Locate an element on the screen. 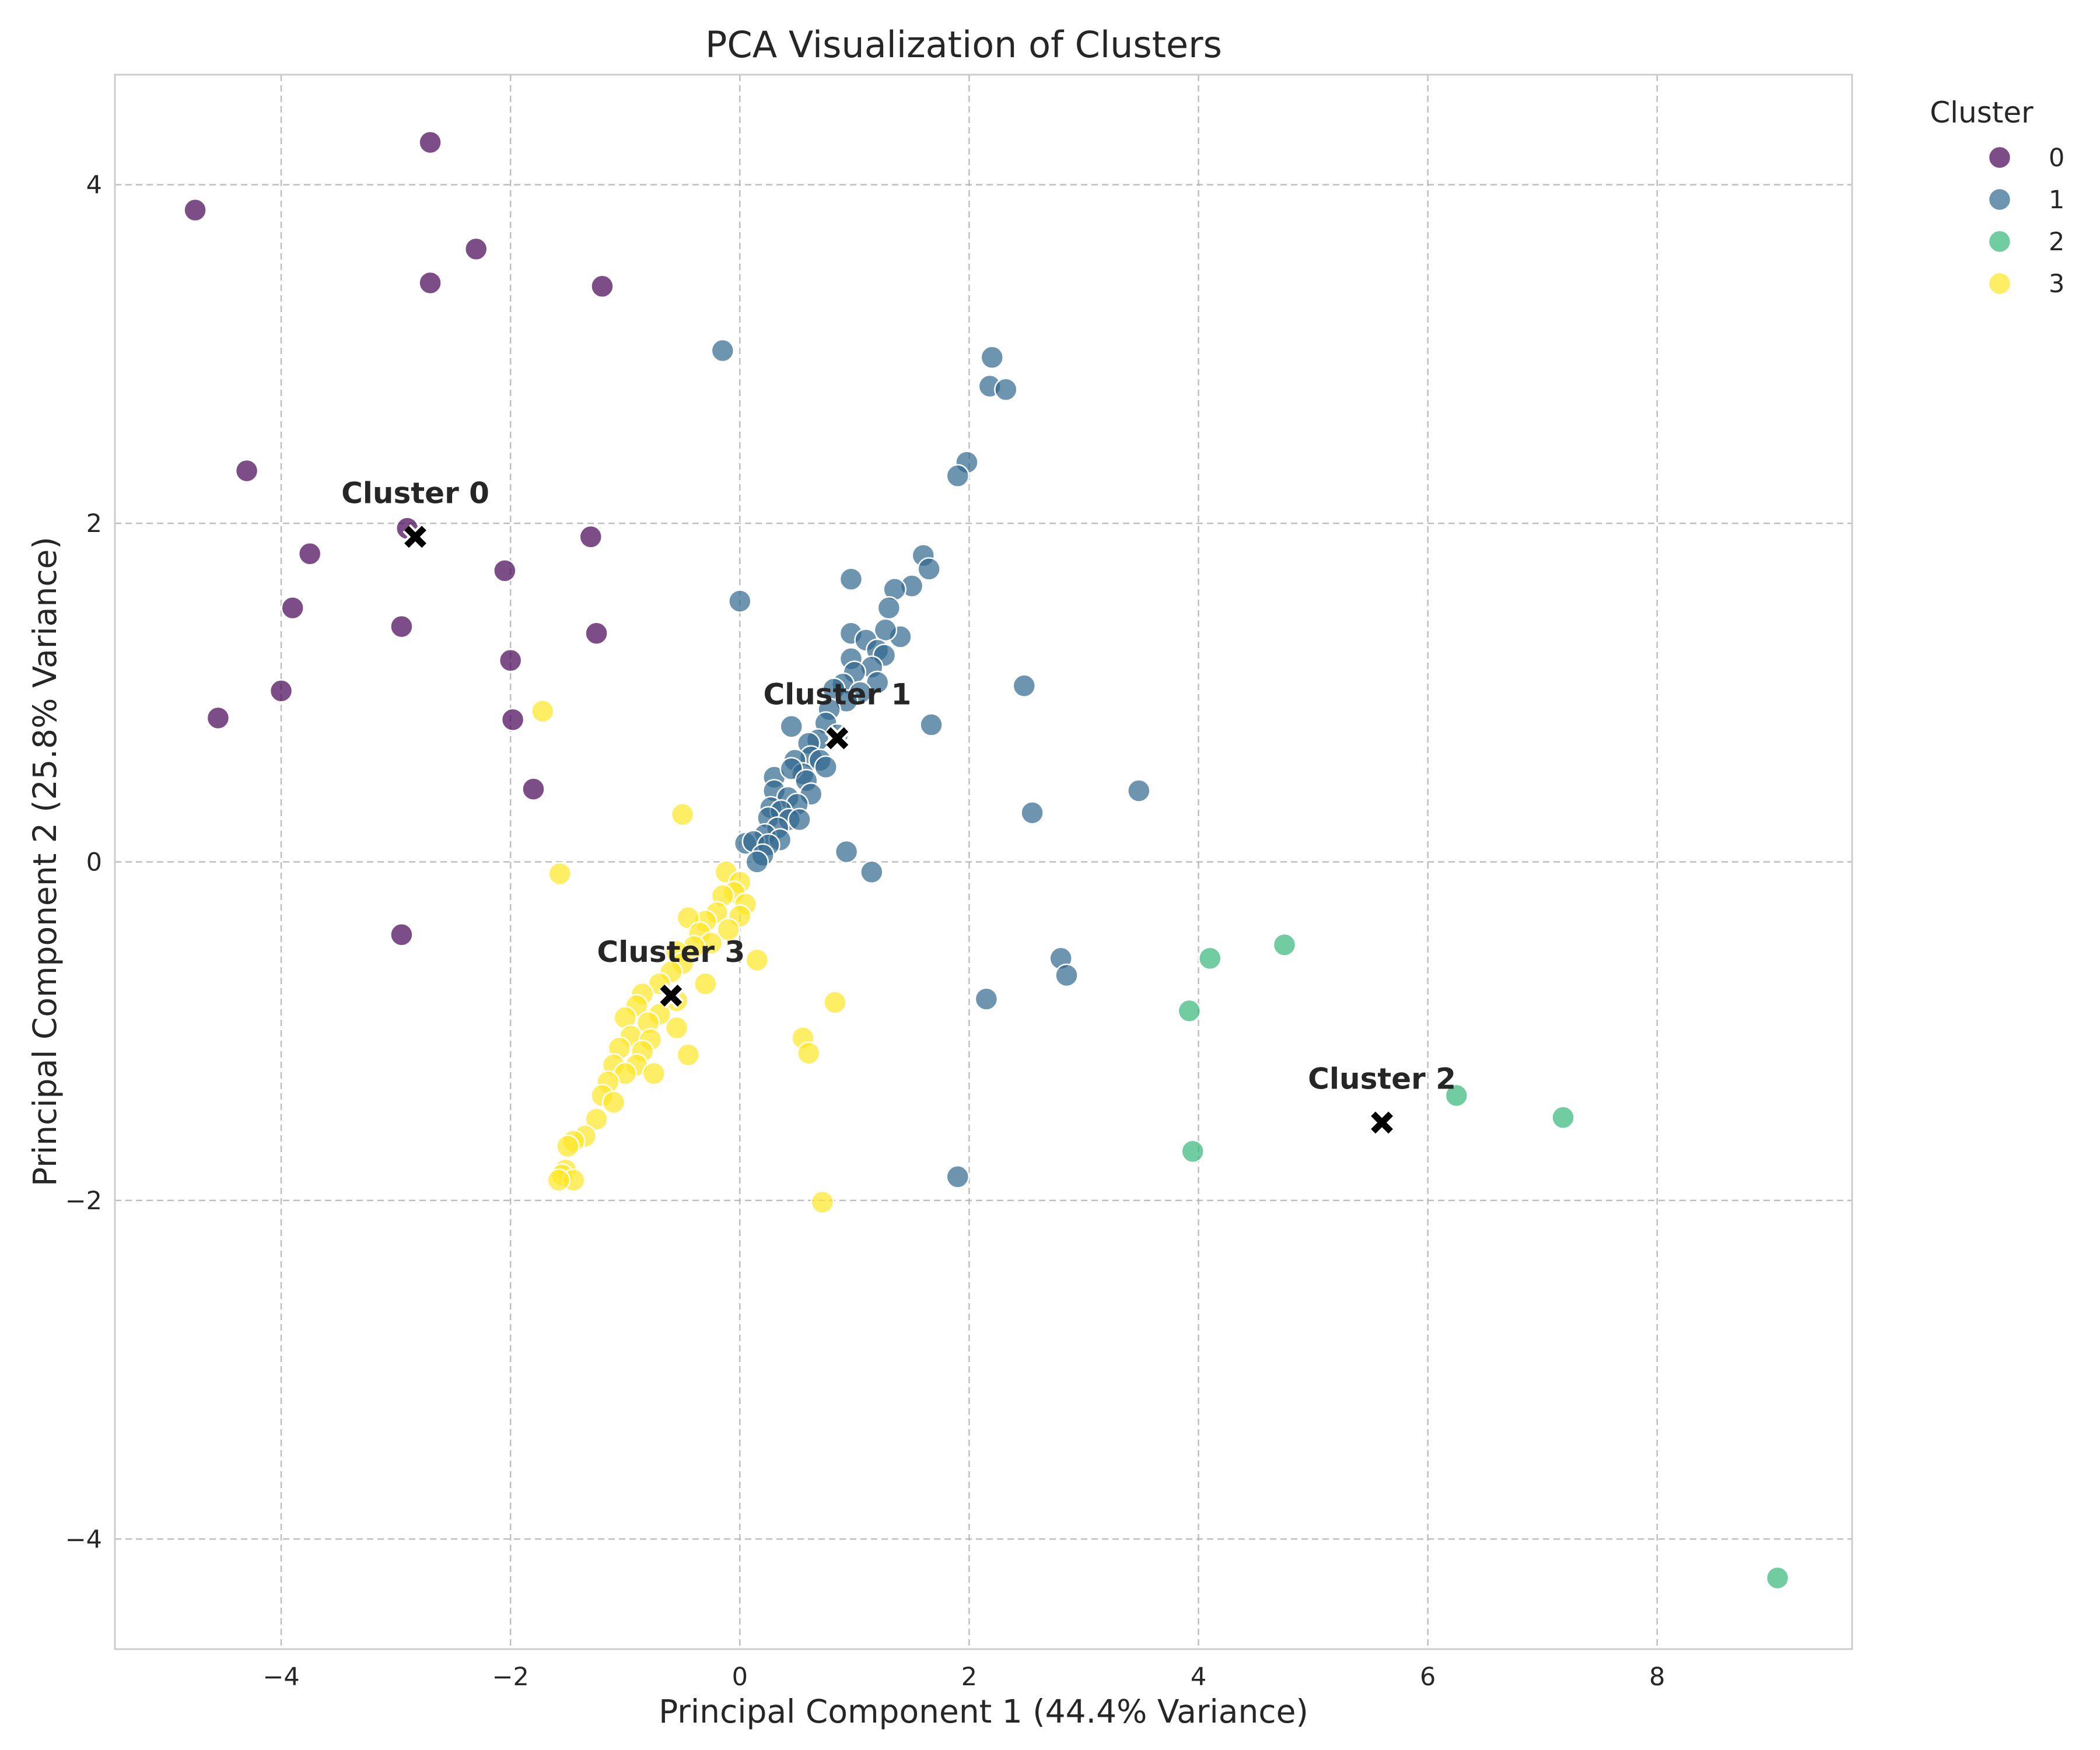 Image resolution: width=2100 pixels, height=1750 pixels. legend: Cluster 0 1 2 3 is located at coordinates (1997, 197).